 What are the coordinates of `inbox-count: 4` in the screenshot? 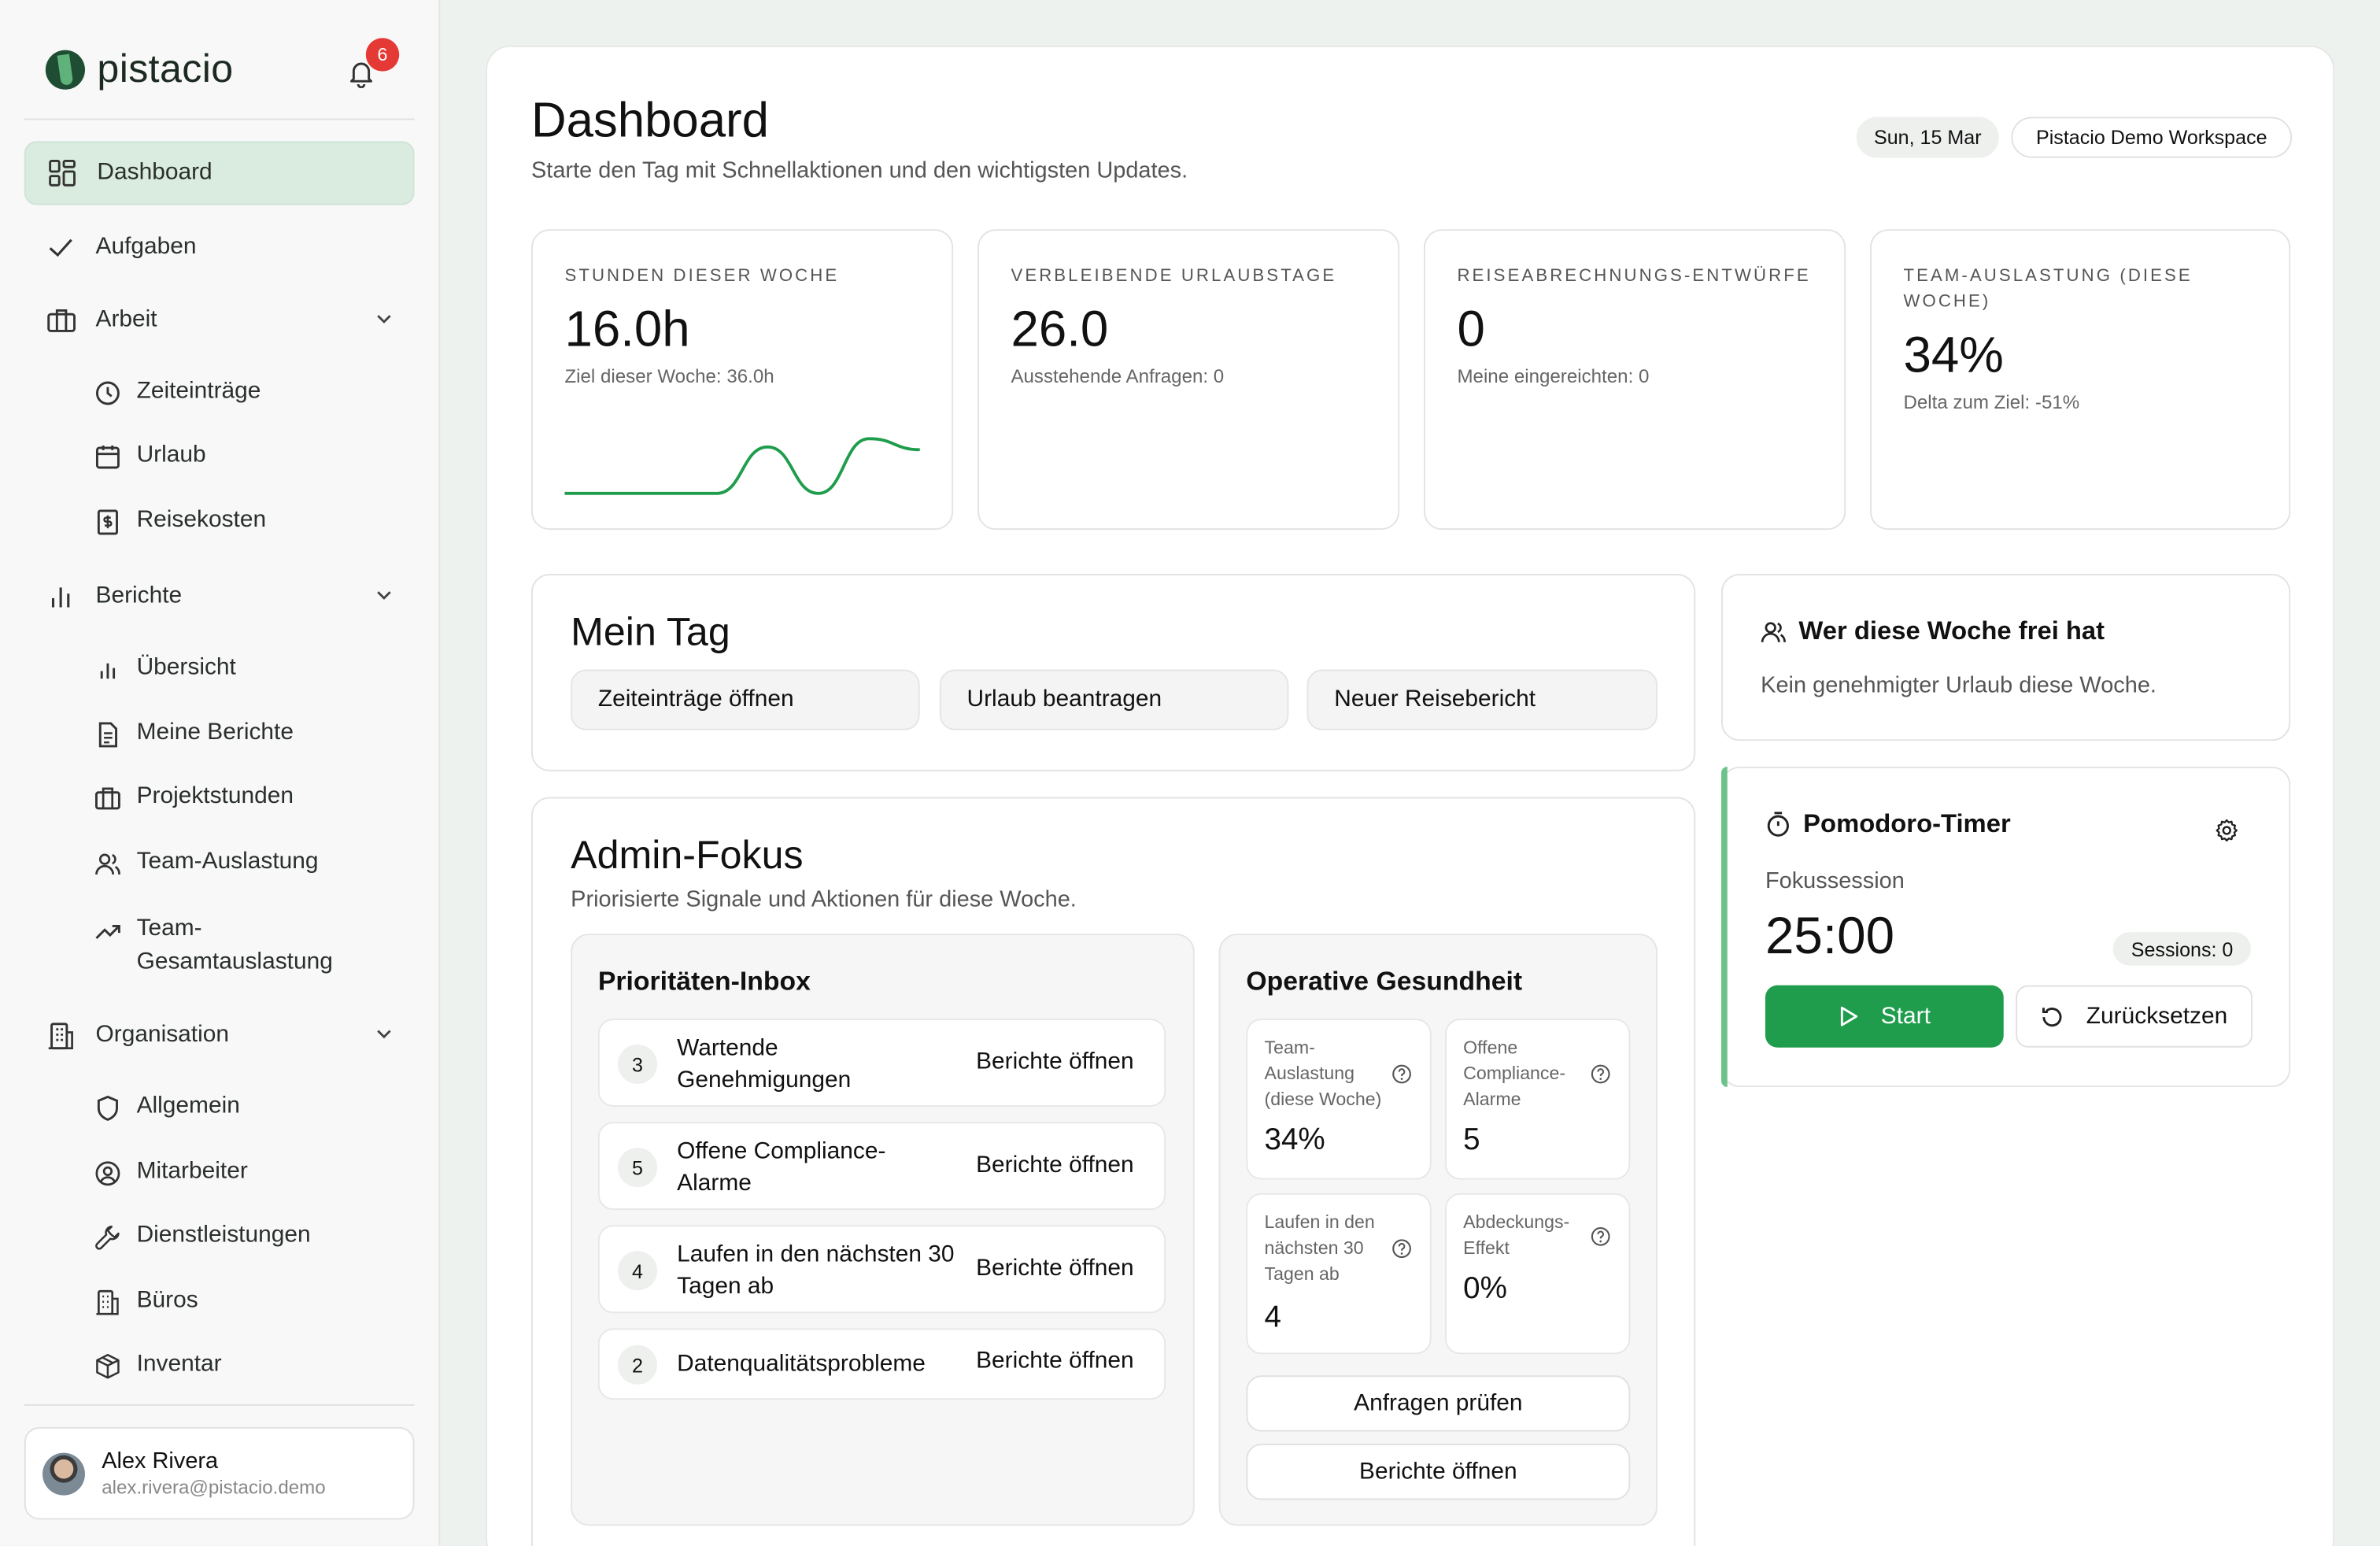 It's located at (637, 1271).